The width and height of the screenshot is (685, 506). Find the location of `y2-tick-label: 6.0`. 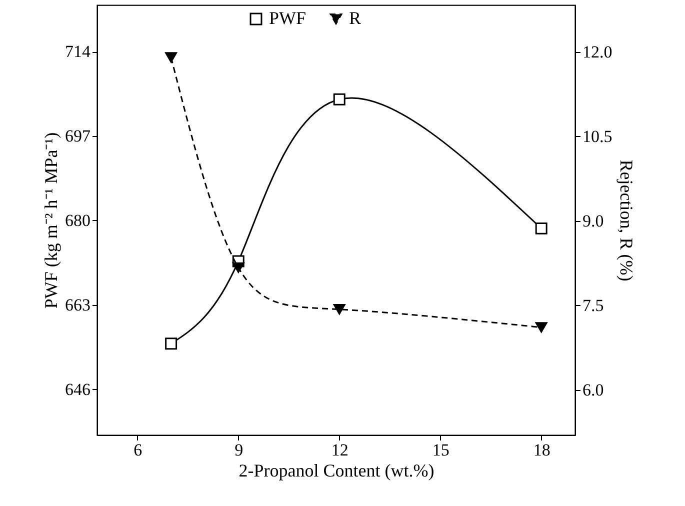

y2-tick-label: 6.0 is located at coordinates (593, 390).